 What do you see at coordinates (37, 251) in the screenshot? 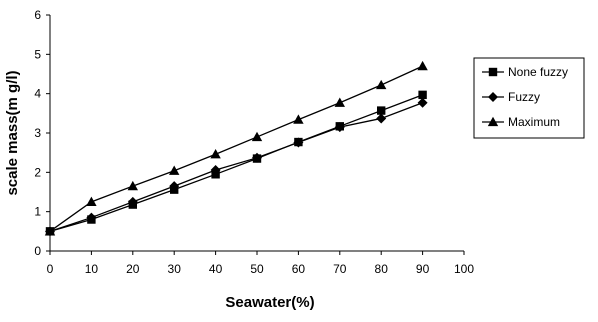
I see `y-tick-label: 0` at bounding box center [37, 251].